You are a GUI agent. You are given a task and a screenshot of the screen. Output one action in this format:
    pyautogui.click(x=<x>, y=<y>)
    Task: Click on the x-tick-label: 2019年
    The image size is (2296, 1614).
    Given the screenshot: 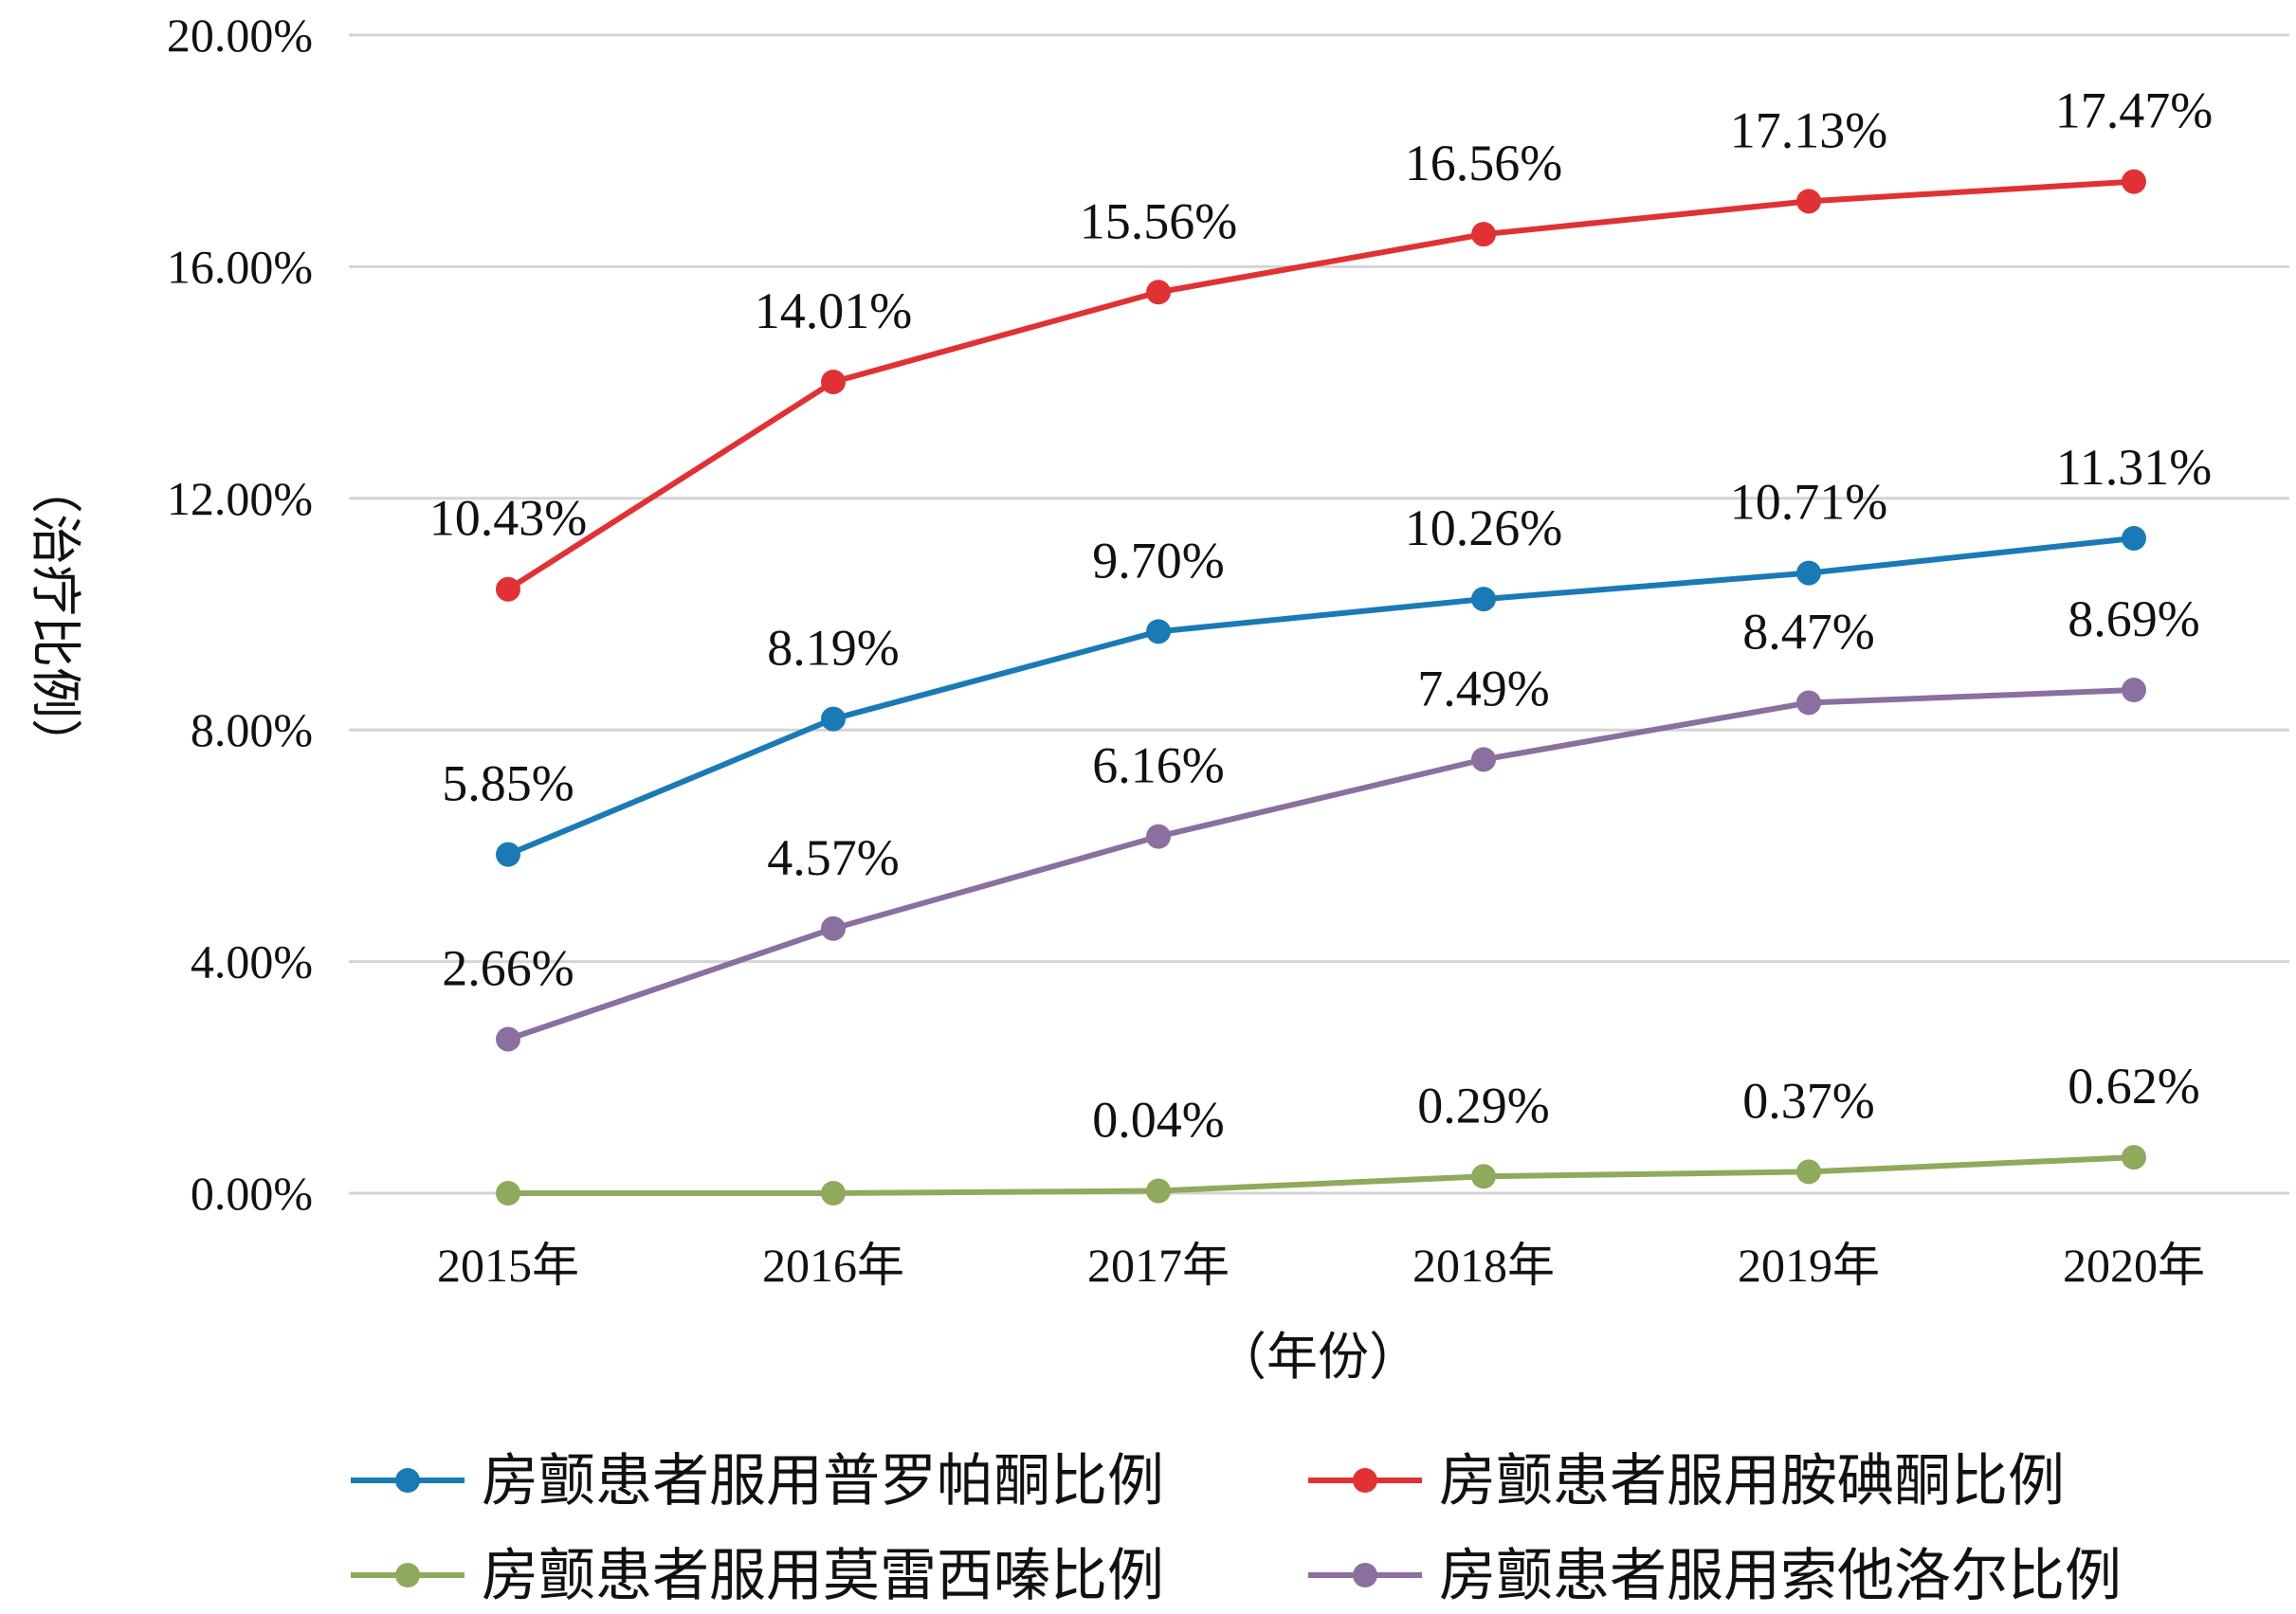 What is the action you would take?
    pyautogui.click(x=1809, y=1265)
    